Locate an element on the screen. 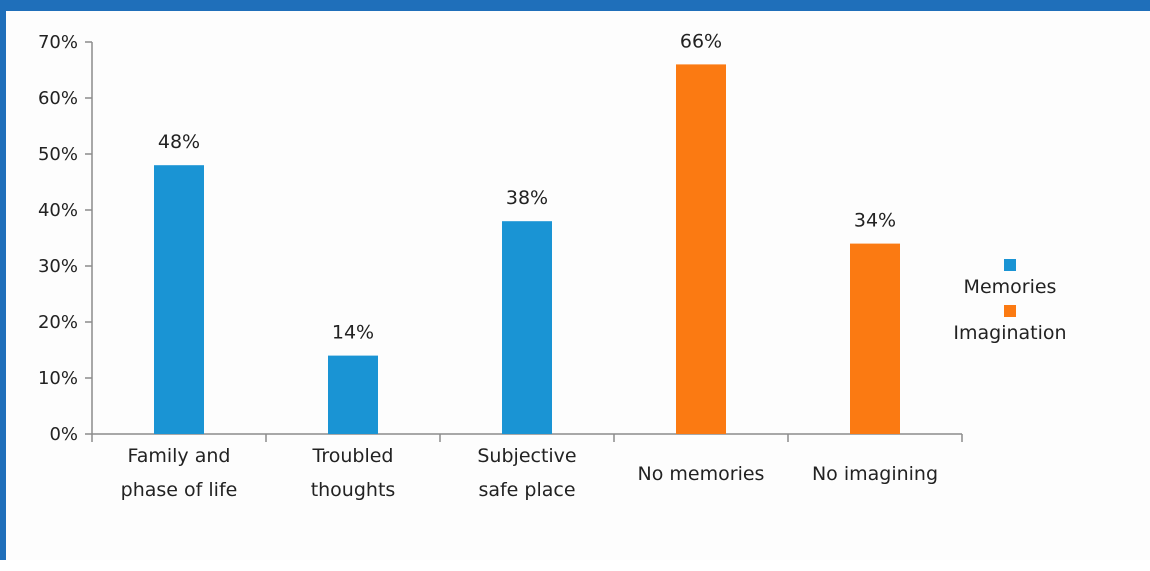 This screenshot has width=1150, height=571. data-label: 14% is located at coordinates (353, 333).